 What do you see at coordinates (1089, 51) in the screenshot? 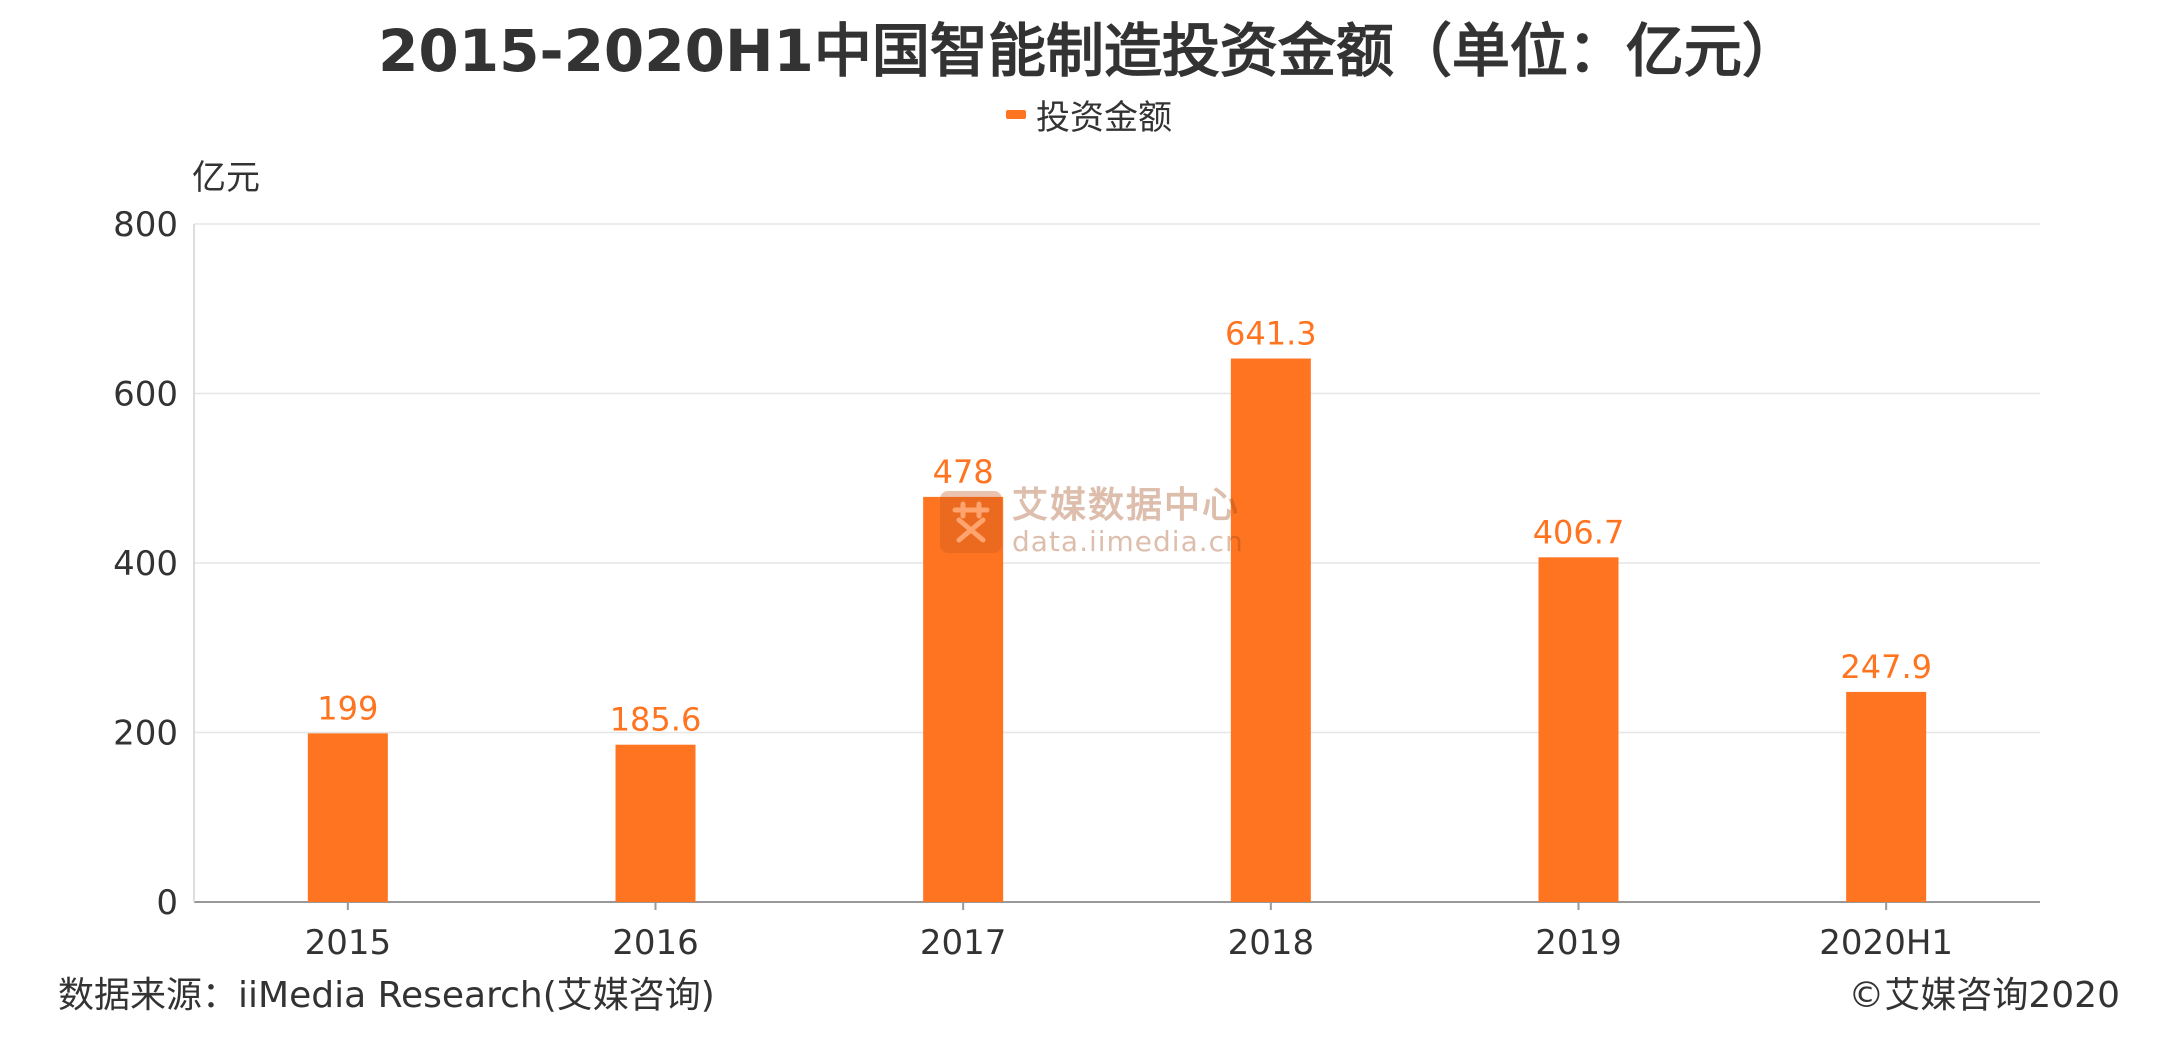
I see `chart-title: 2015-2020H1中国智能制造投资金额（单位：亿元）` at bounding box center [1089, 51].